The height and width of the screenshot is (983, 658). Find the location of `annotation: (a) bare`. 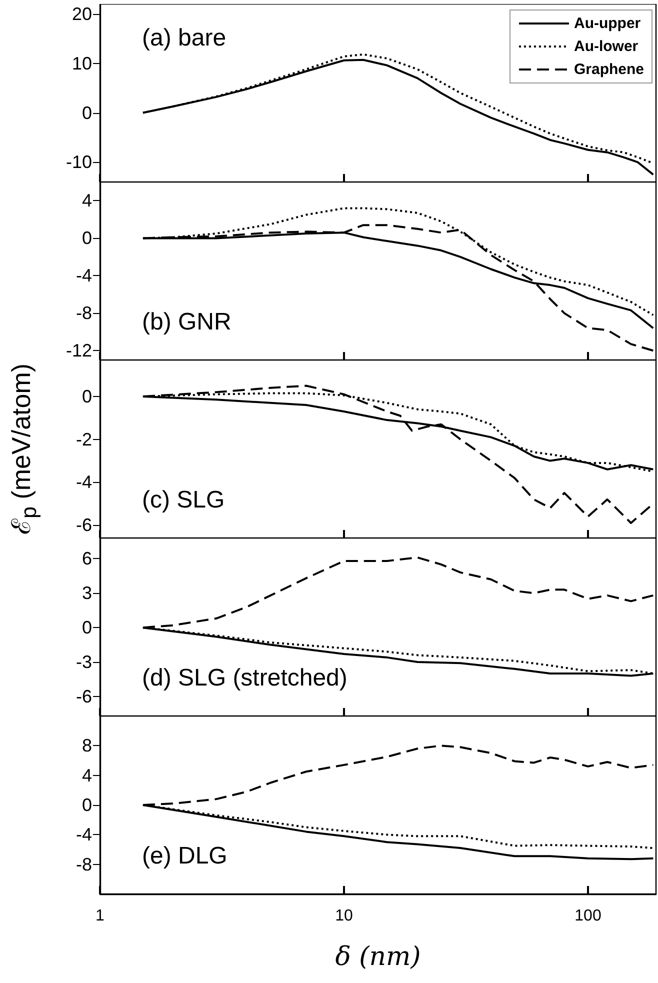

annotation: (a) bare is located at coordinates (184, 38).